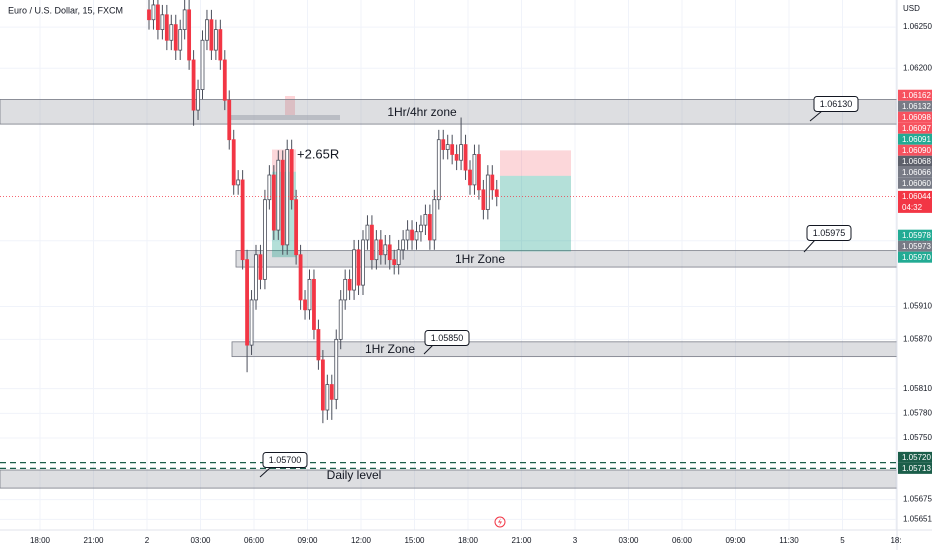  I want to click on x-tick-label: 18:, so click(895, 540).